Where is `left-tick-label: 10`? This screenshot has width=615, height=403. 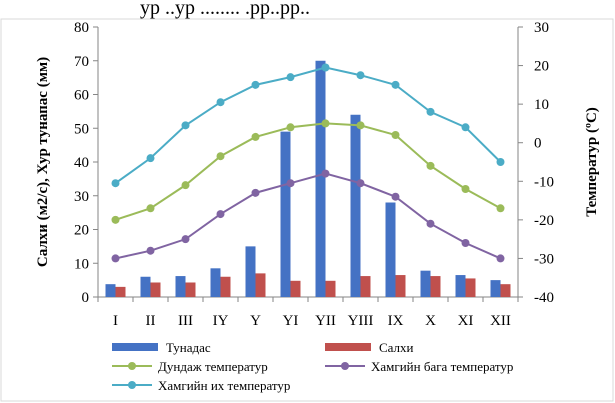 left-tick-label: 10 is located at coordinates (81, 264).